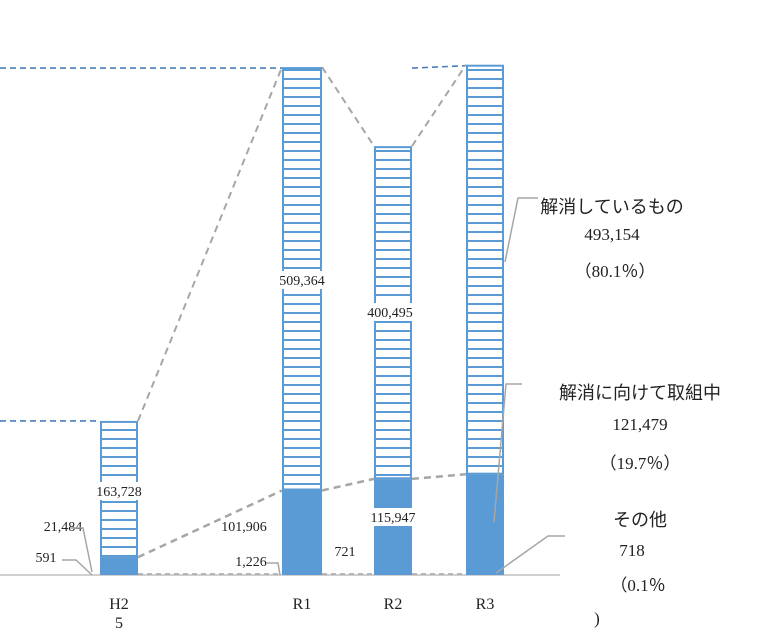 Image resolution: width=762 pixels, height=639 pixels. I want to click on annotation-other-close: ), so click(597, 618).